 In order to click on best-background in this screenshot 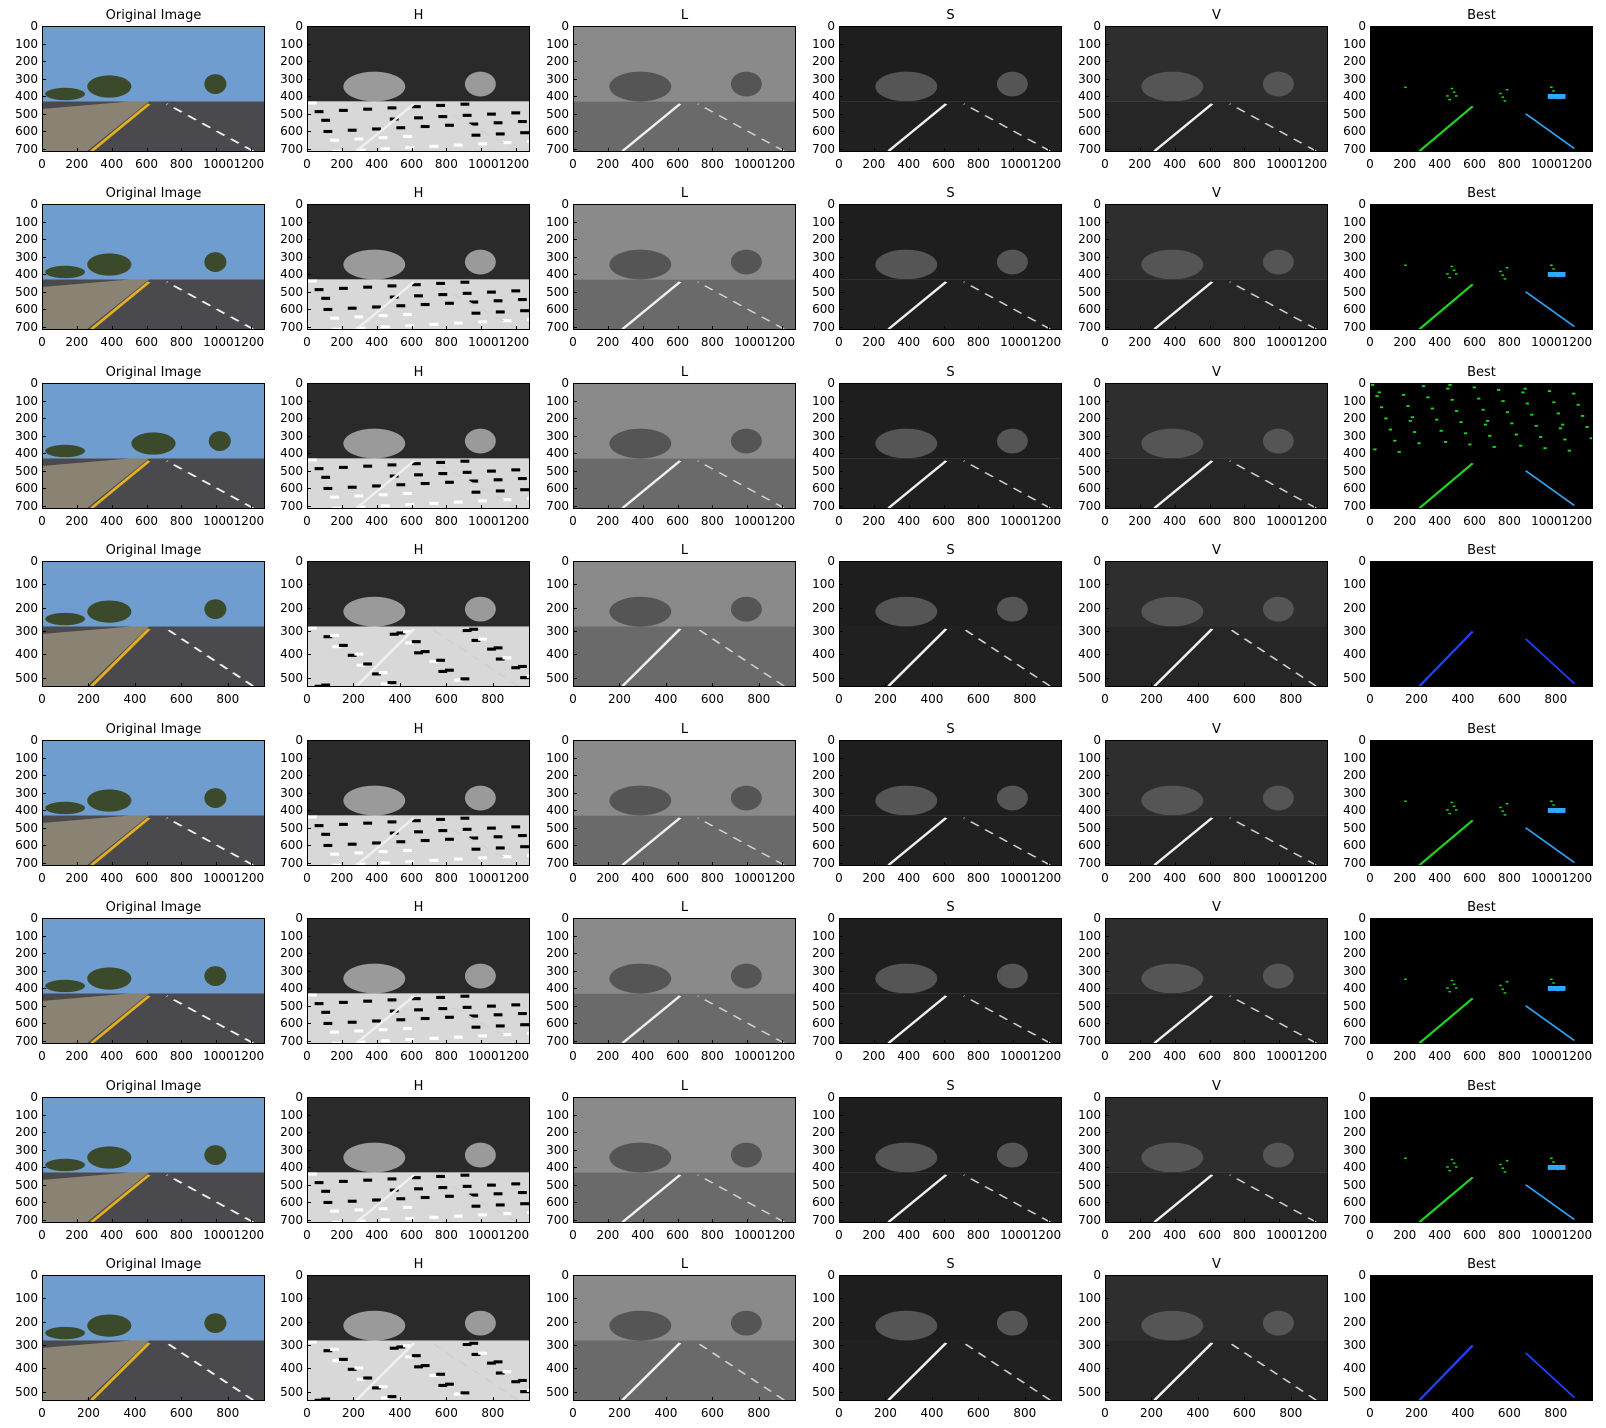, I will do `click(1481, 1338)`.